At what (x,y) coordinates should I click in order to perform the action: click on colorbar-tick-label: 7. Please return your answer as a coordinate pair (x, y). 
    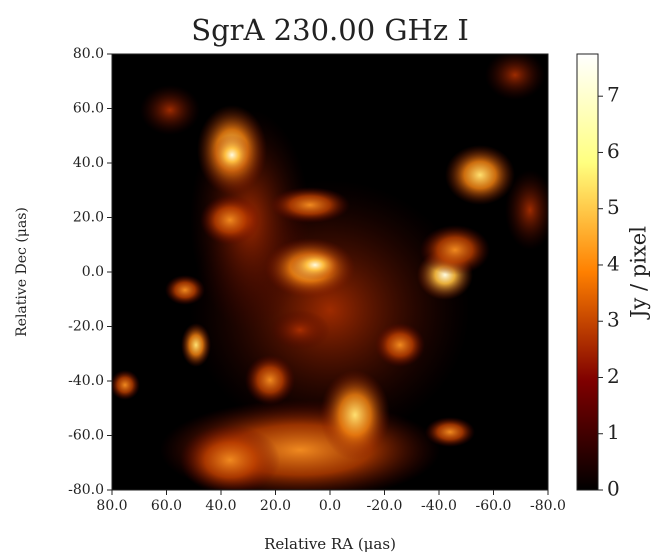
    Looking at the image, I should click on (613, 95).